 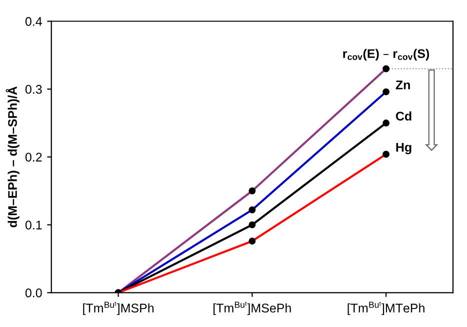 What do you see at coordinates (404, 116) in the screenshot?
I see `series-label: Cd` at bounding box center [404, 116].